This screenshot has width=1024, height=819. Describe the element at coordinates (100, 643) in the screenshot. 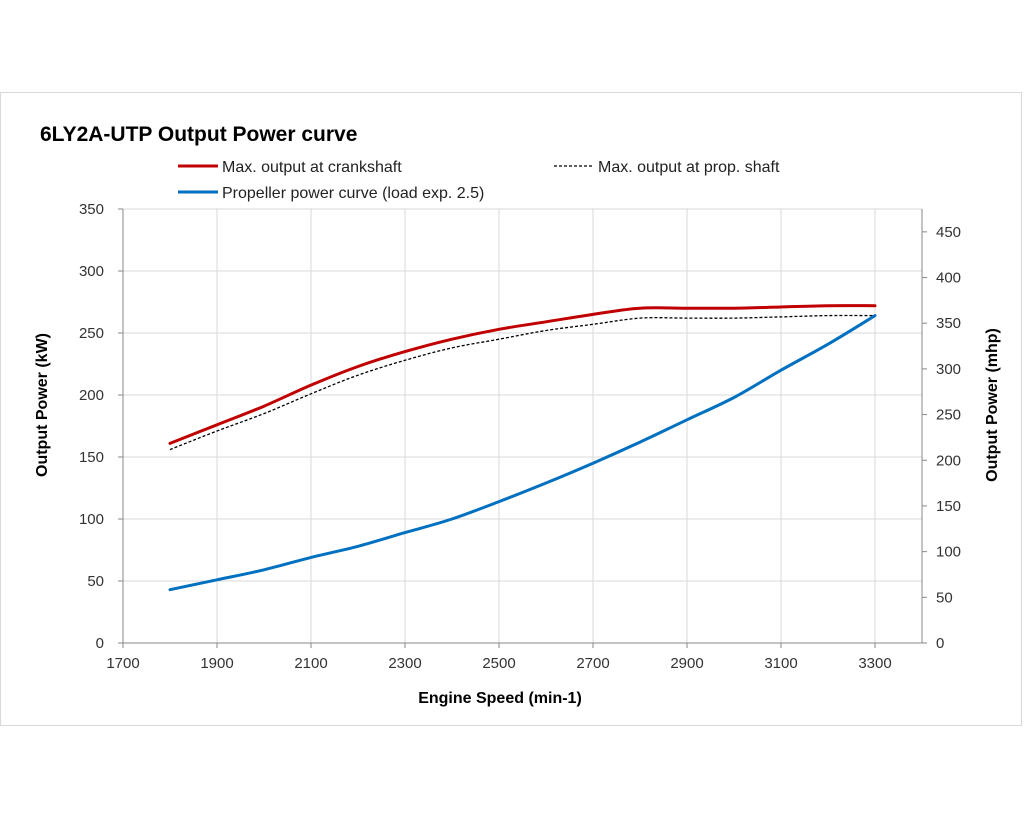

I see `y-tick-label-0: 0` at that location.